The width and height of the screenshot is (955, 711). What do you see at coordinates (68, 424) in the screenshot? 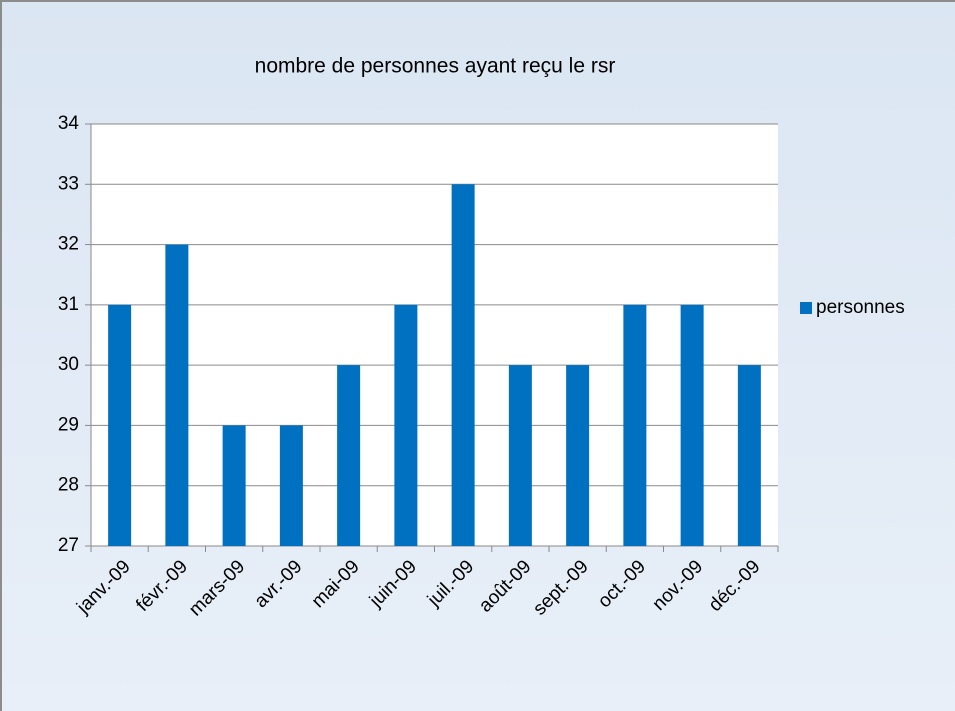
I see `y-tick-label: 29` at bounding box center [68, 424].